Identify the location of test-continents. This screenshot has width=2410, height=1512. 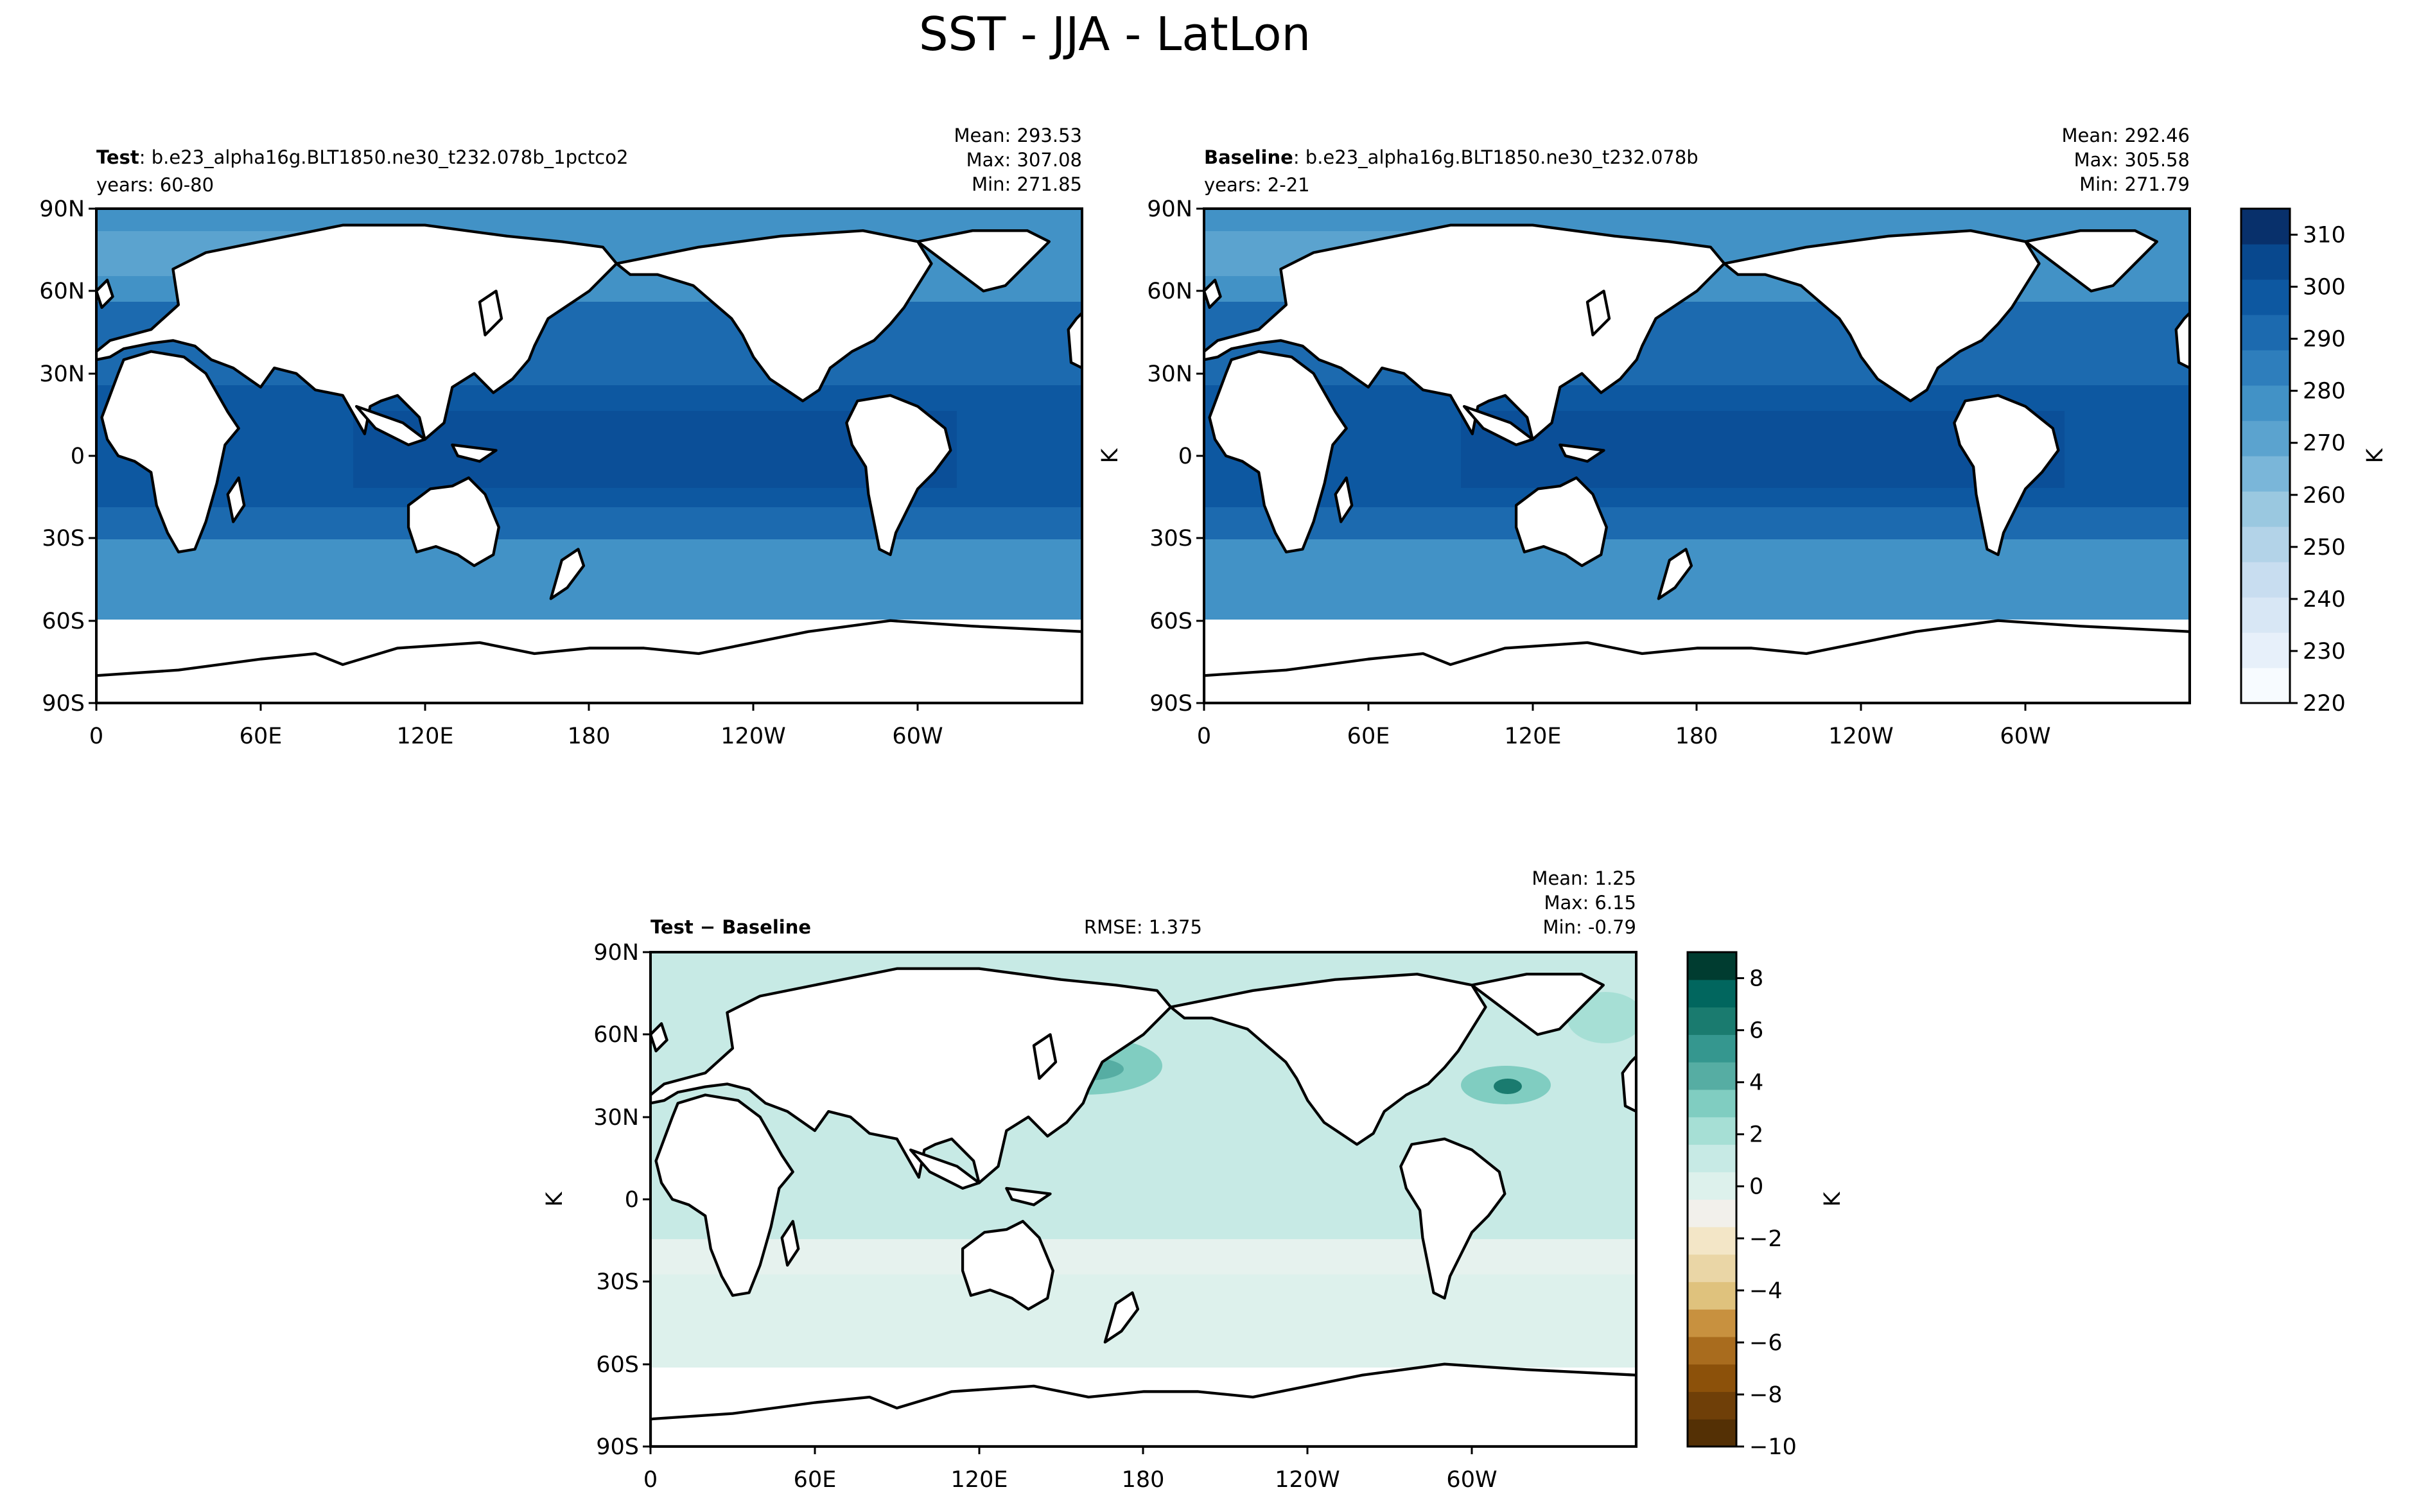
(589, 463).